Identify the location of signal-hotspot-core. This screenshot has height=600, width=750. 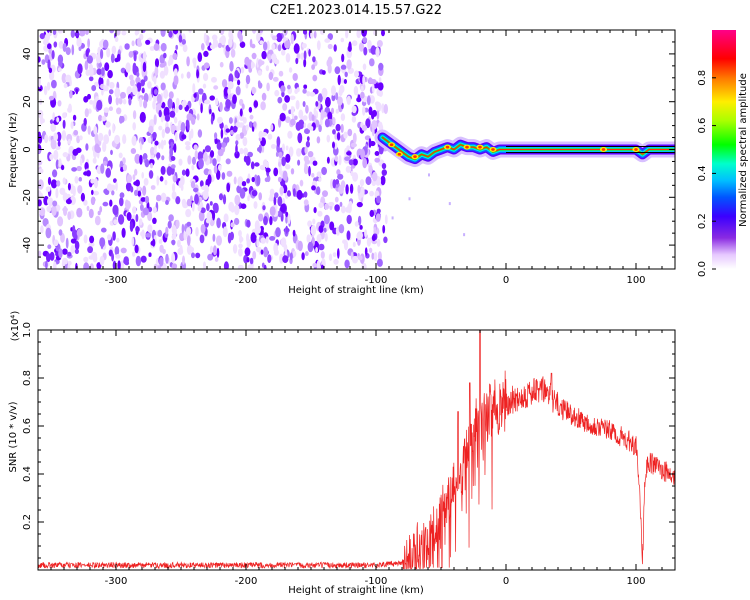
(480, 147).